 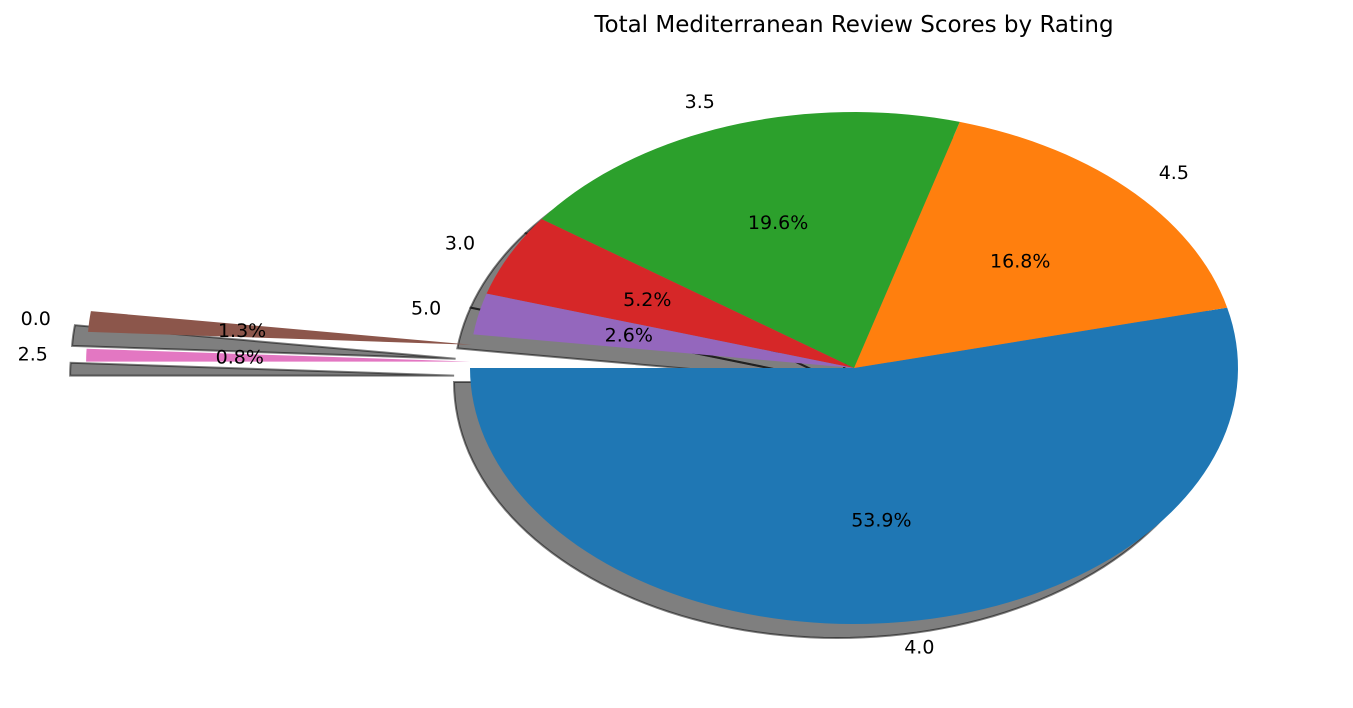 I want to click on slice-pct-4-0: 53.9%, so click(x=881, y=521).